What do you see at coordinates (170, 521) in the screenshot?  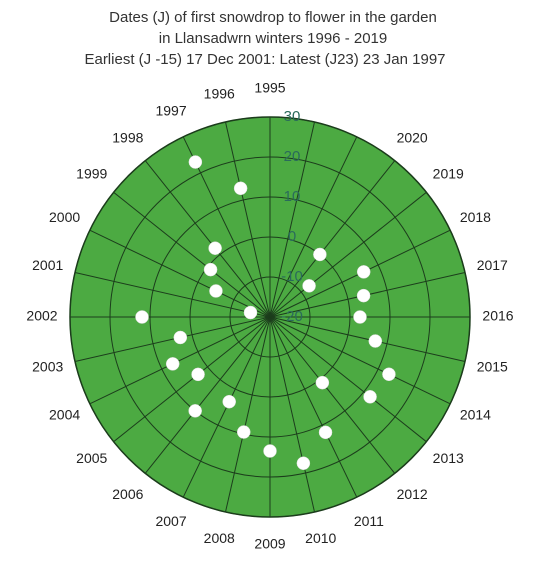 I see `category-label: 2007` at bounding box center [170, 521].